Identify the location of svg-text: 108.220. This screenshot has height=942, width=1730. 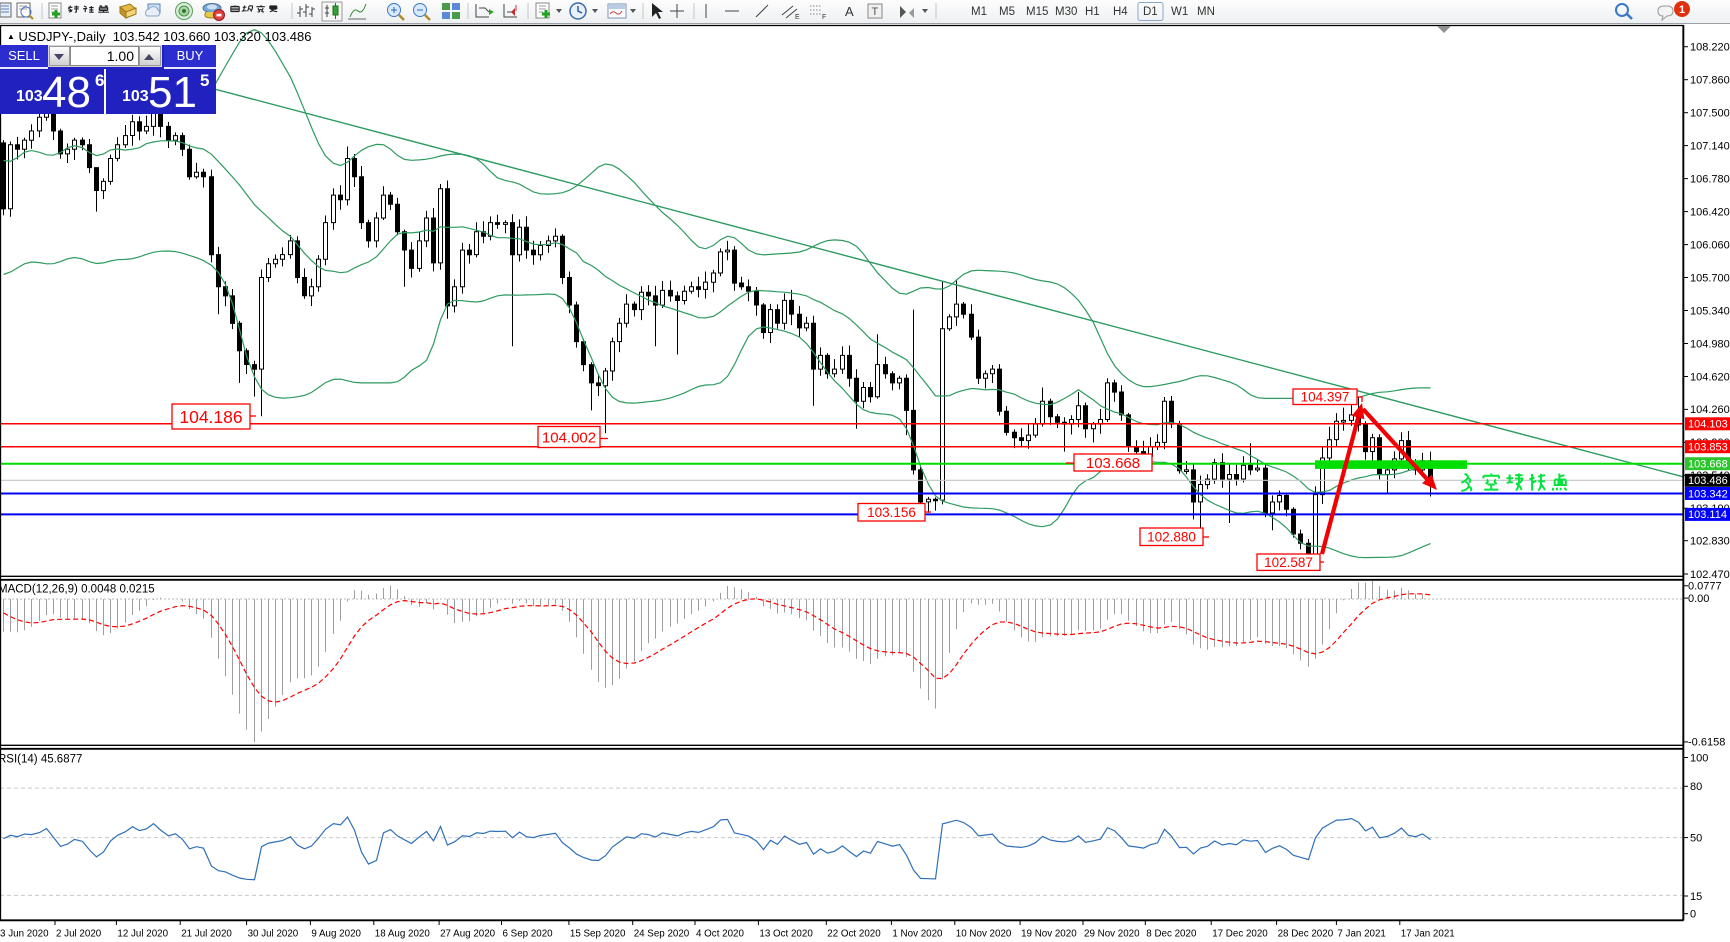
(1710, 48).